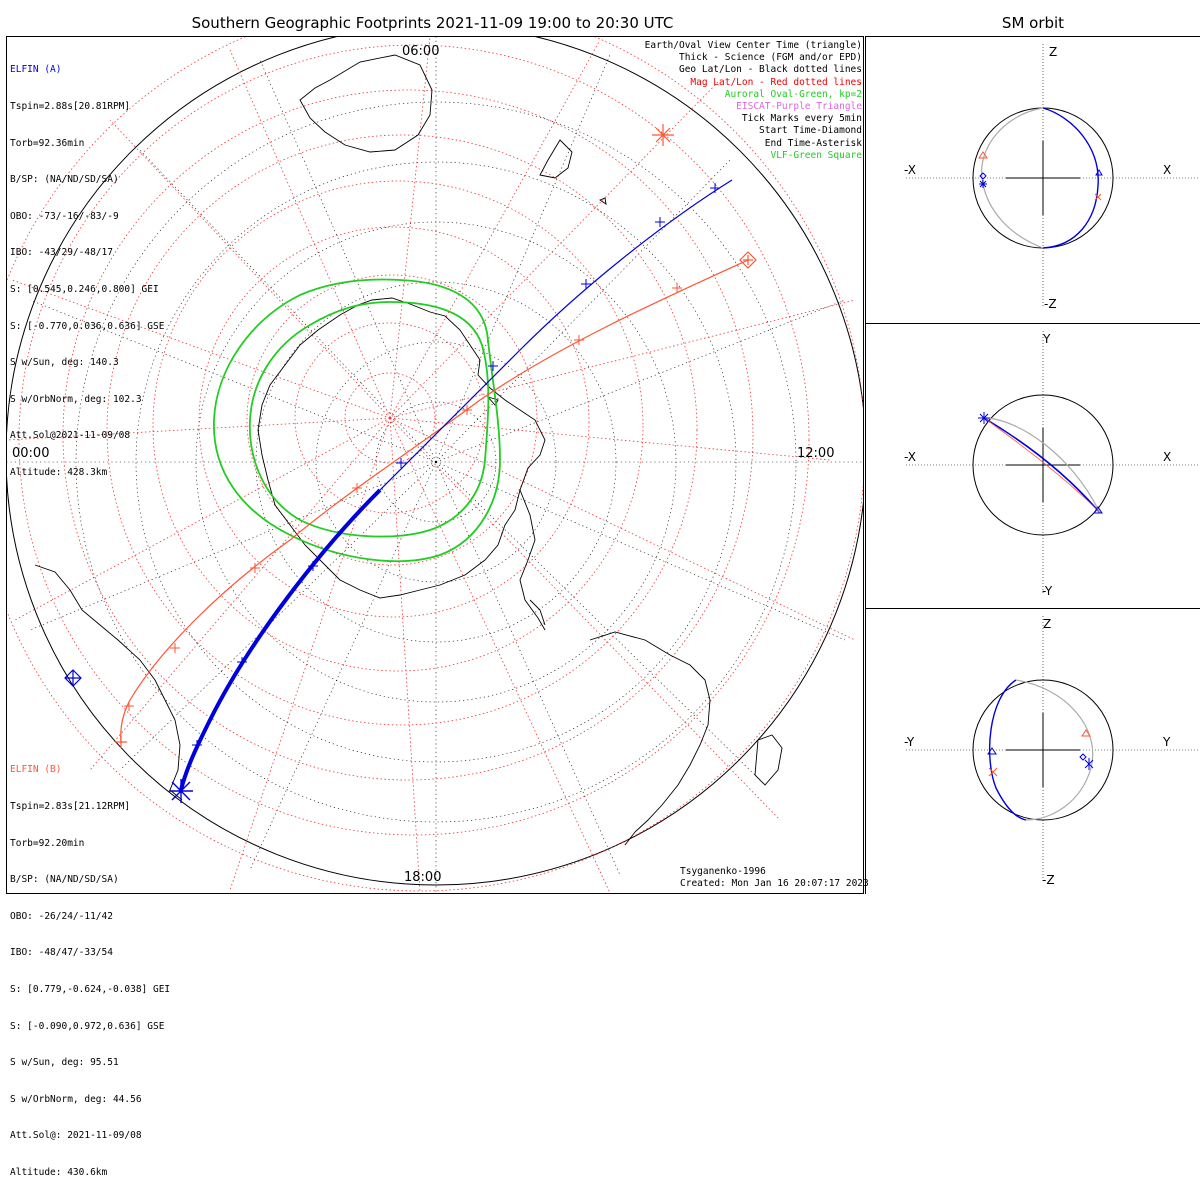  Describe the element at coordinates (59, 472) in the screenshot. I see `elfin-a-line: Altitude: 428.3km` at that location.